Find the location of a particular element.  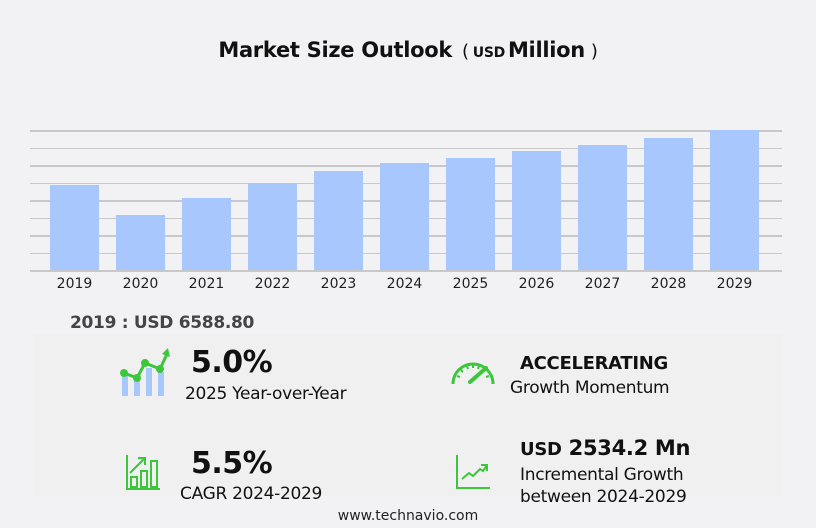

x-label-2024: 2024 is located at coordinates (404, 284).